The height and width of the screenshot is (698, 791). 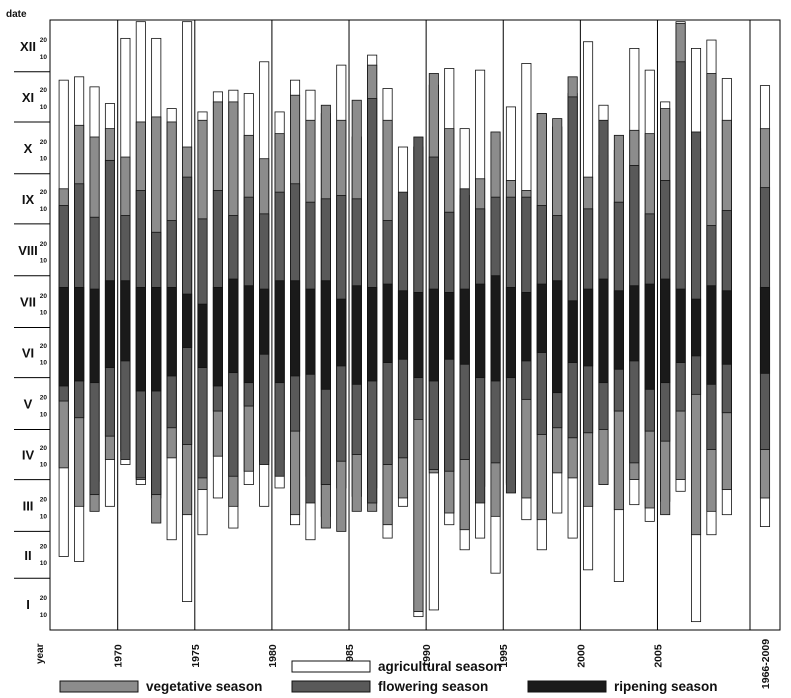 I want to click on y-axis-title: date, so click(x=16, y=14).